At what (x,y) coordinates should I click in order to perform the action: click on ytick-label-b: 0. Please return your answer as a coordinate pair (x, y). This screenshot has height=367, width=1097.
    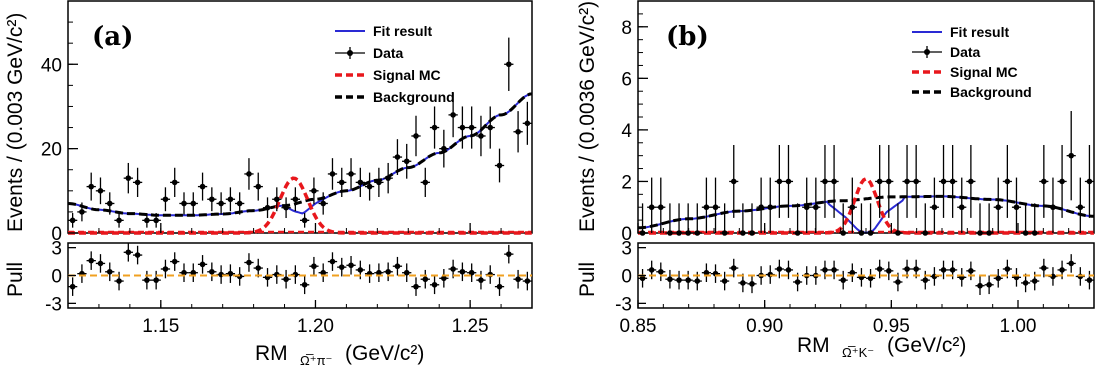
    Looking at the image, I should click on (626, 234).